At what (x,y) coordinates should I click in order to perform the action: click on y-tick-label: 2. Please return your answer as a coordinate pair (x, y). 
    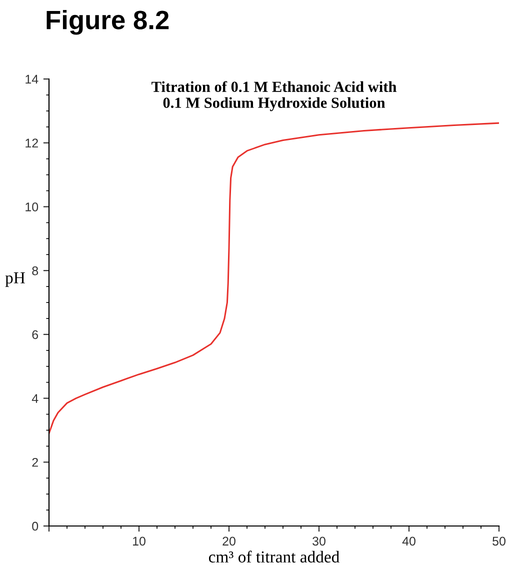
    Looking at the image, I should click on (35, 462).